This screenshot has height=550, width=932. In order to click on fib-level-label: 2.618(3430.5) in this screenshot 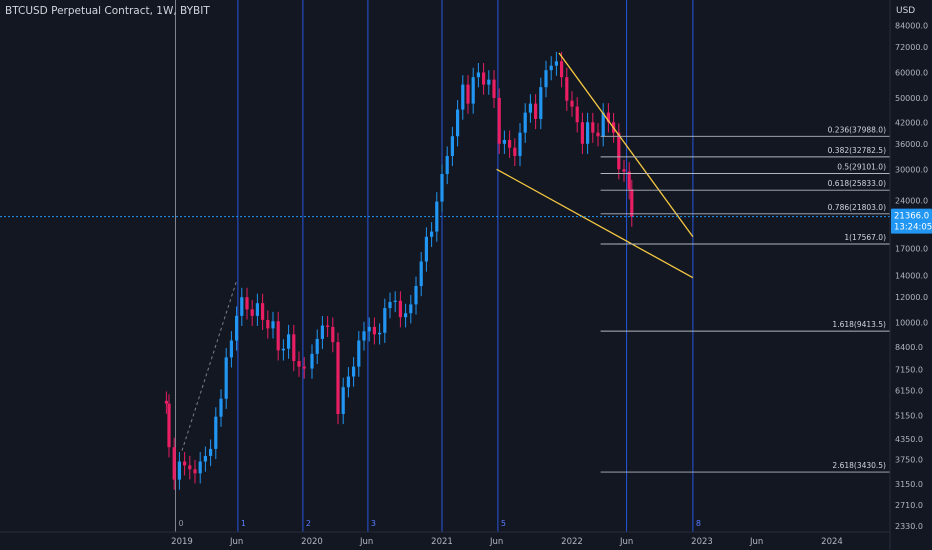, I will do `click(859, 465)`.